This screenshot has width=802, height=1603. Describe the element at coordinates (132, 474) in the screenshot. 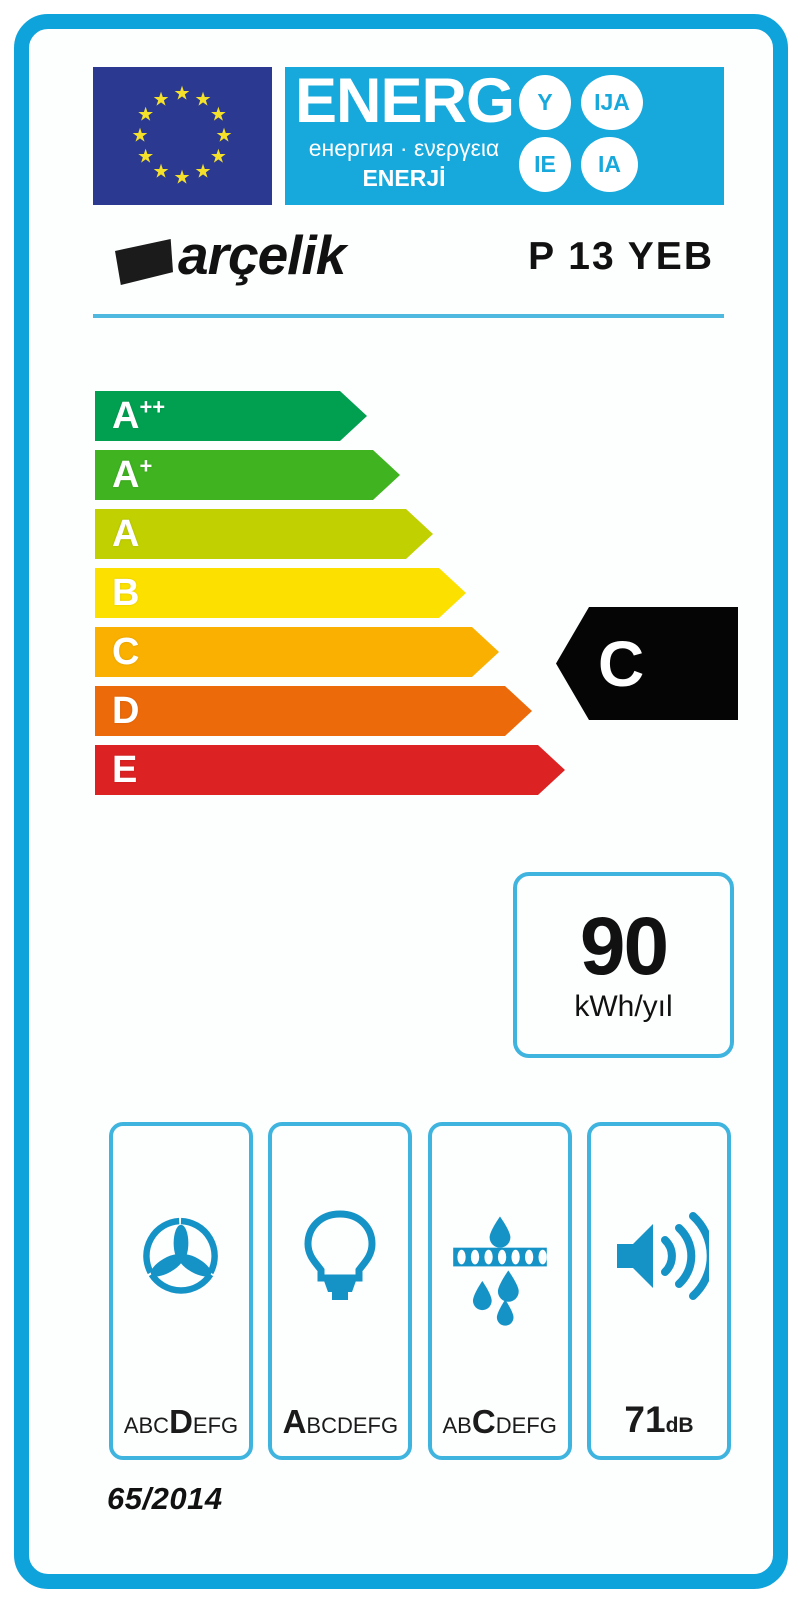

I see `energy-class-bar-label: A+` at that location.